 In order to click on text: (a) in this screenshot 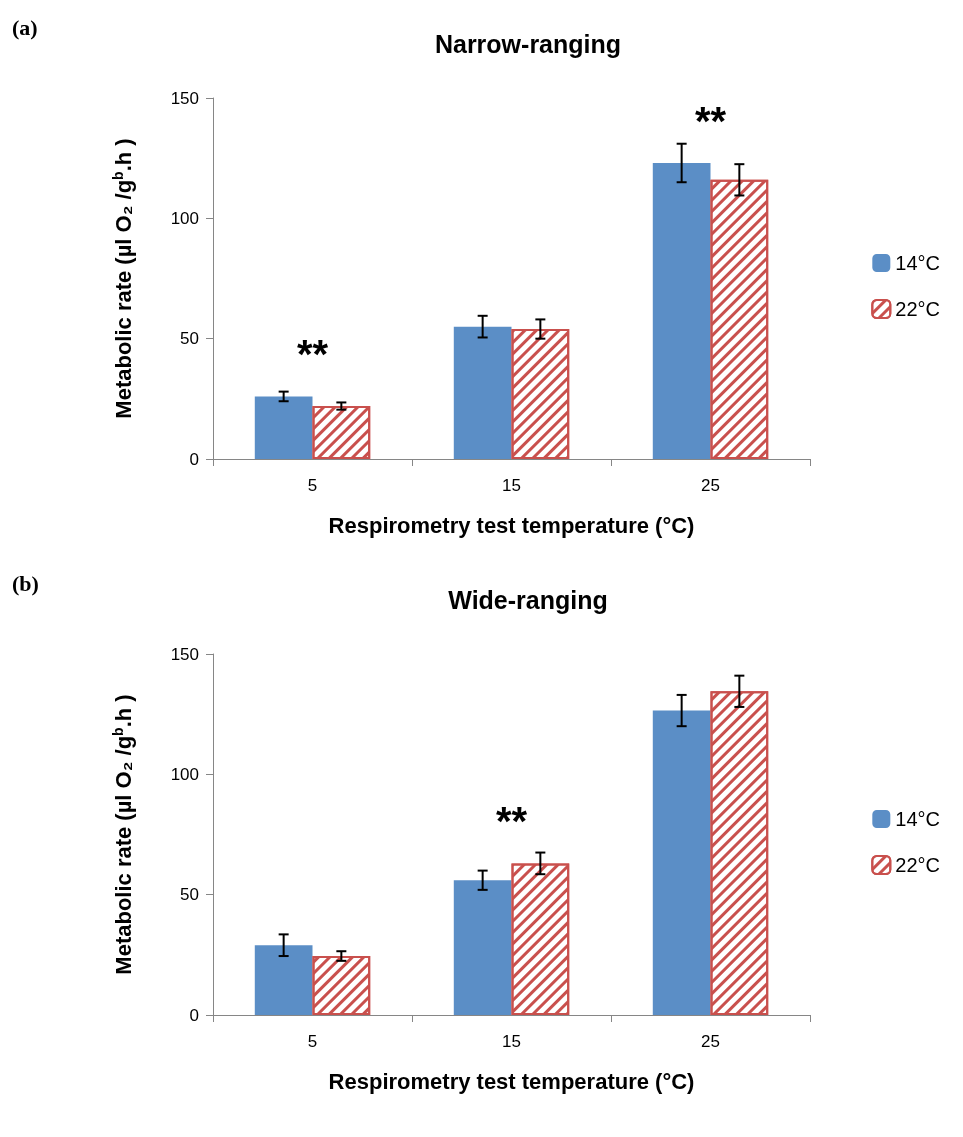, I will do `click(25, 27)`.